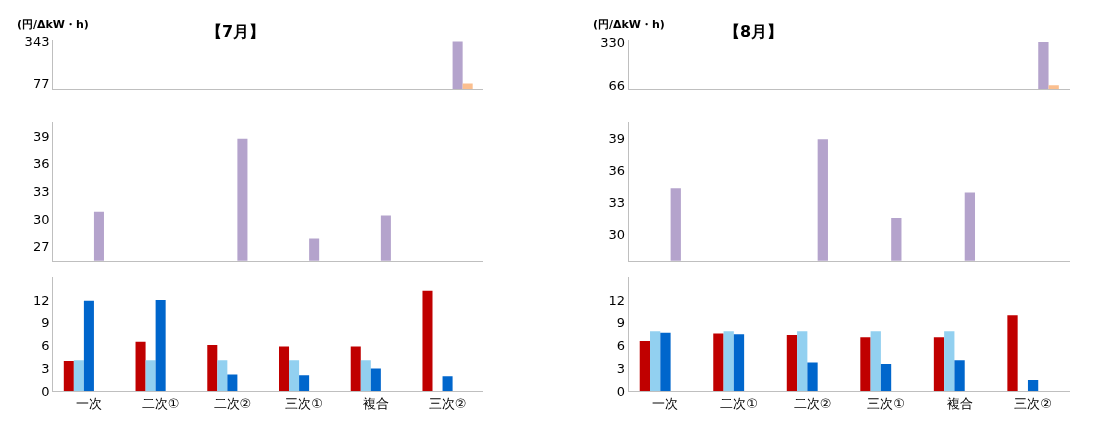  I want to click on y-tick-label: 330, so click(613, 42).